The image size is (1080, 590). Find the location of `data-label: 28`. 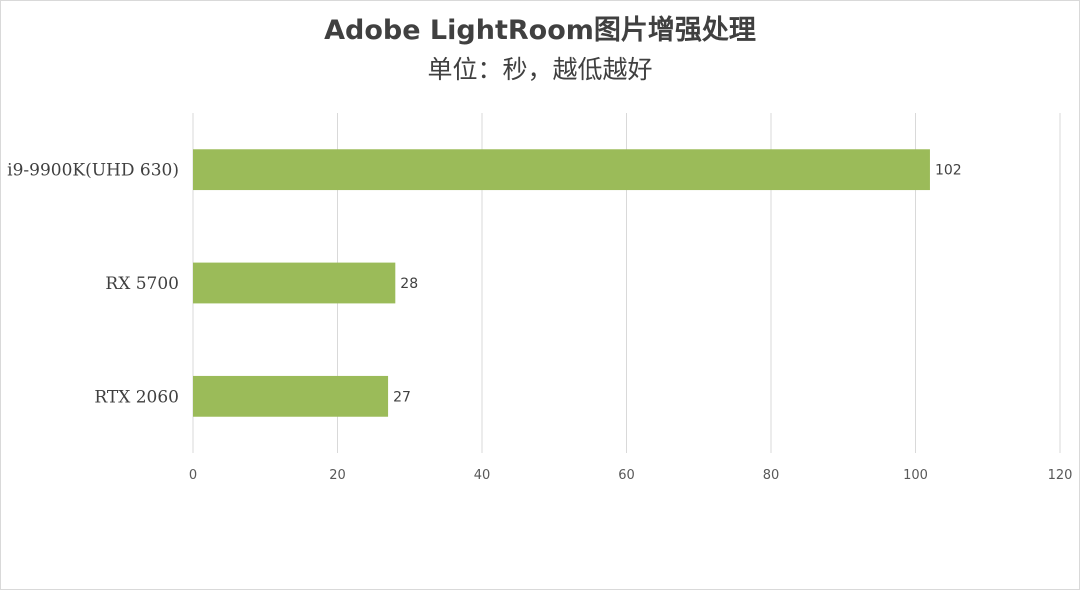

data-label: 28 is located at coordinates (409, 284).